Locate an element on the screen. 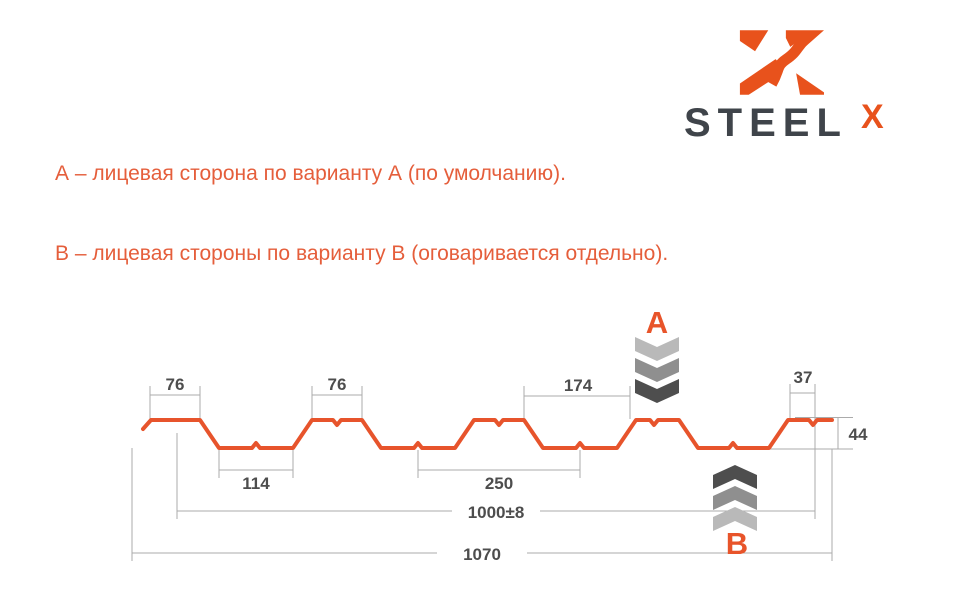 The width and height of the screenshot is (970, 597). logo-wordmark: STEEL is located at coordinates (766, 123).